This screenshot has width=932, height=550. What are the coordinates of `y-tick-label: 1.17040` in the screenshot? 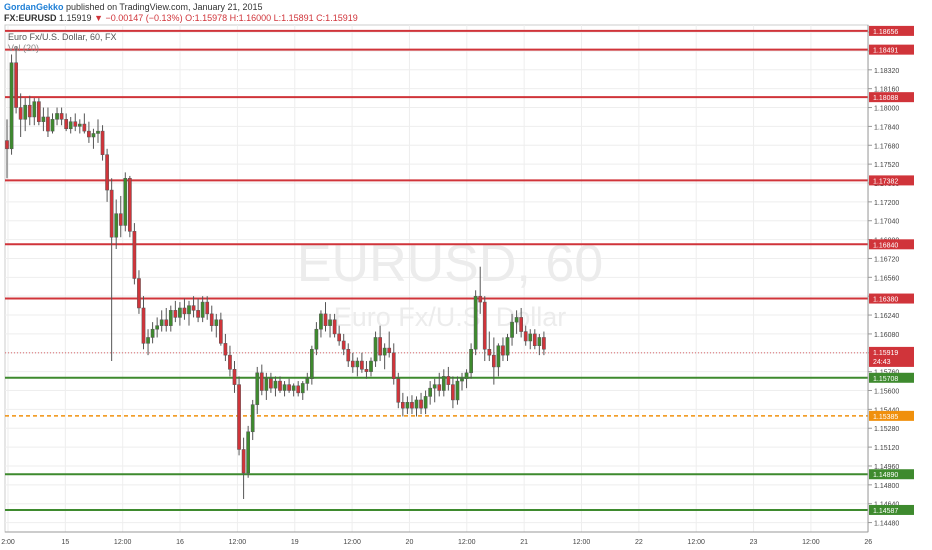 It's located at (886, 222).